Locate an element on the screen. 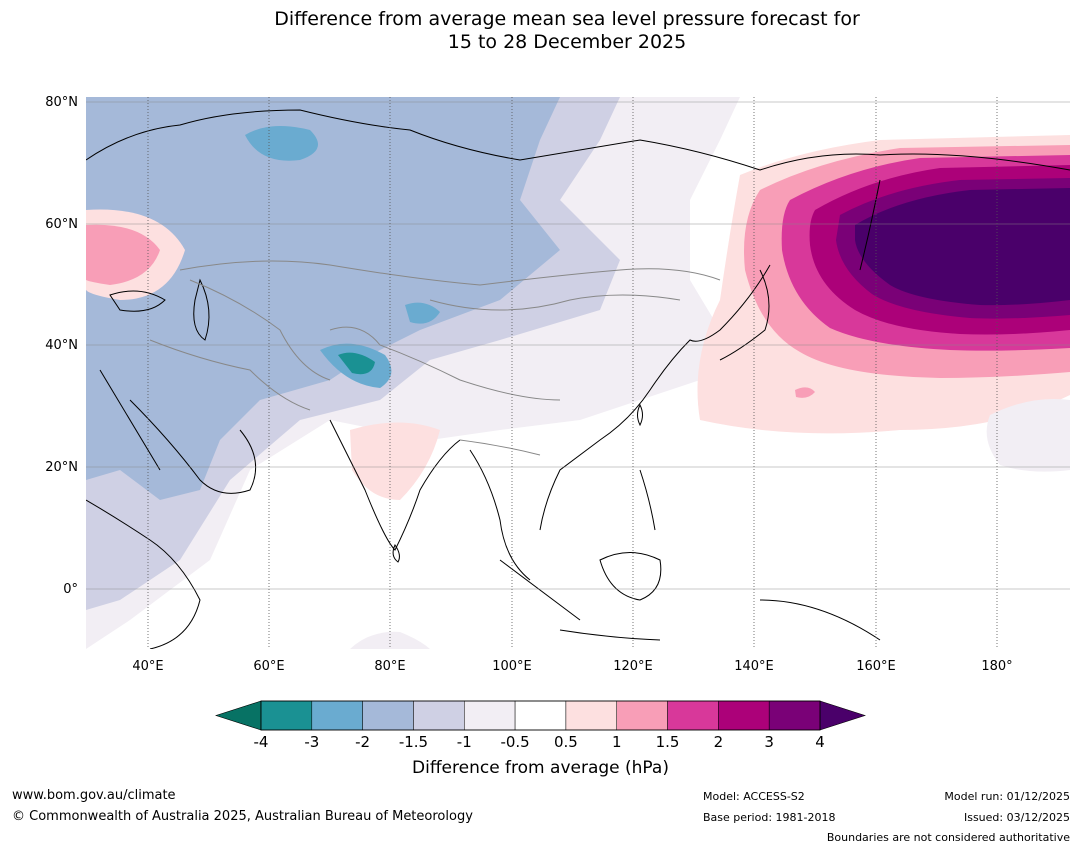  coast-red-sea is located at coordinates (130, 420).